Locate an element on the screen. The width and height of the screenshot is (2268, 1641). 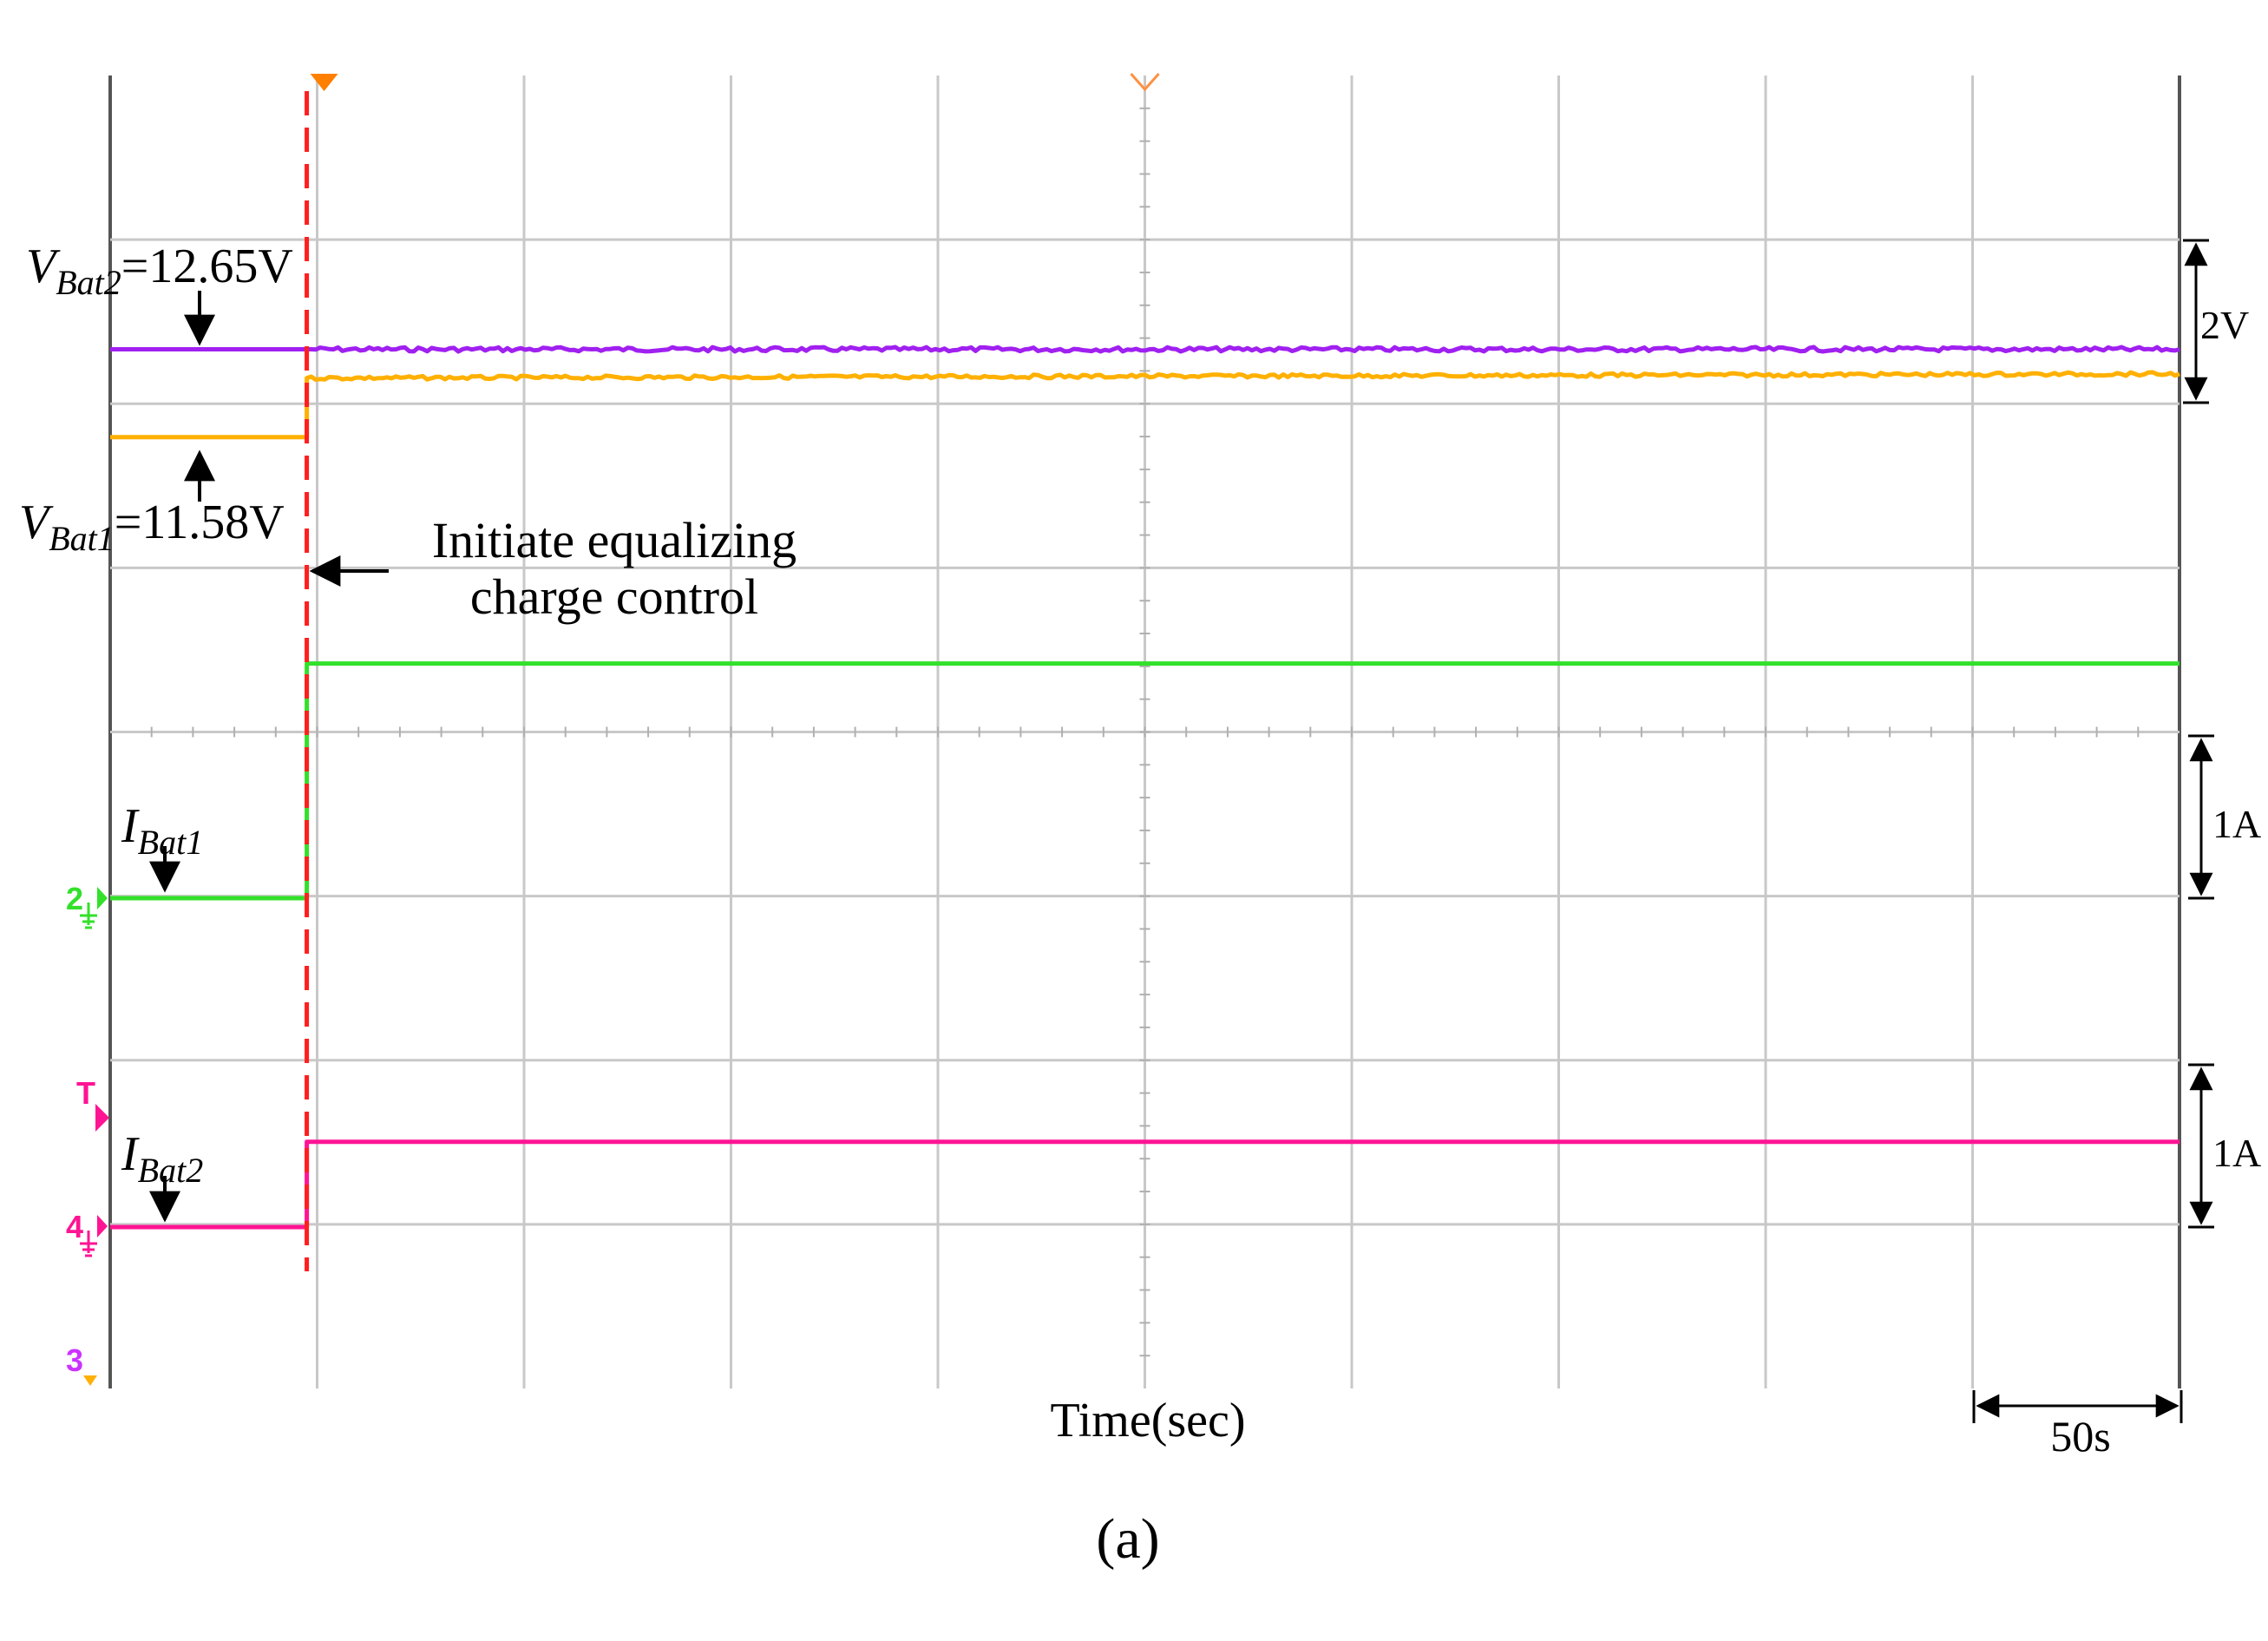
svg-text: 2V is located at coordinates (2224, 325).